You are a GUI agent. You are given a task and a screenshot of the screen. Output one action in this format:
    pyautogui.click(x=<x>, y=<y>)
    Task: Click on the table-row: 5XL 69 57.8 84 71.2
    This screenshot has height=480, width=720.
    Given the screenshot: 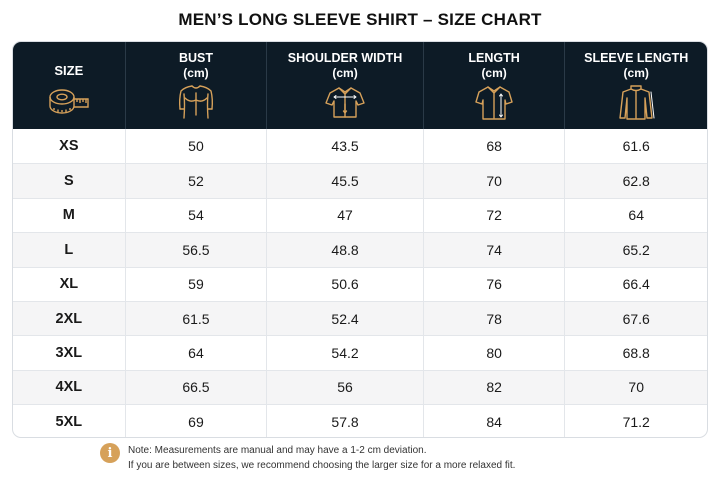 What is the action you would take?
    pyautogui.click(x=360, y=420)
    